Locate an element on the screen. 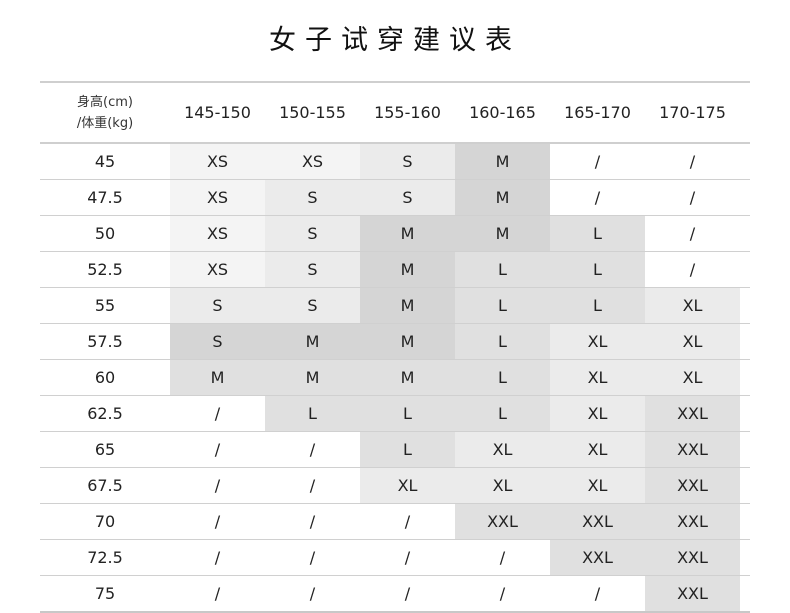 The height and width of the screenshot is (613, 790). weight-cell: 45 is located at coordinates (105, 161).